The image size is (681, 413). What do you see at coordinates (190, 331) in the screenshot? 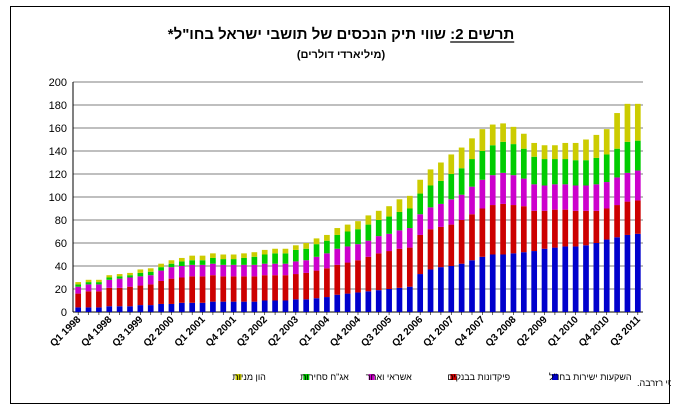
I see `x-tick-label: Q1 2001` at bounding box center [190, 331].